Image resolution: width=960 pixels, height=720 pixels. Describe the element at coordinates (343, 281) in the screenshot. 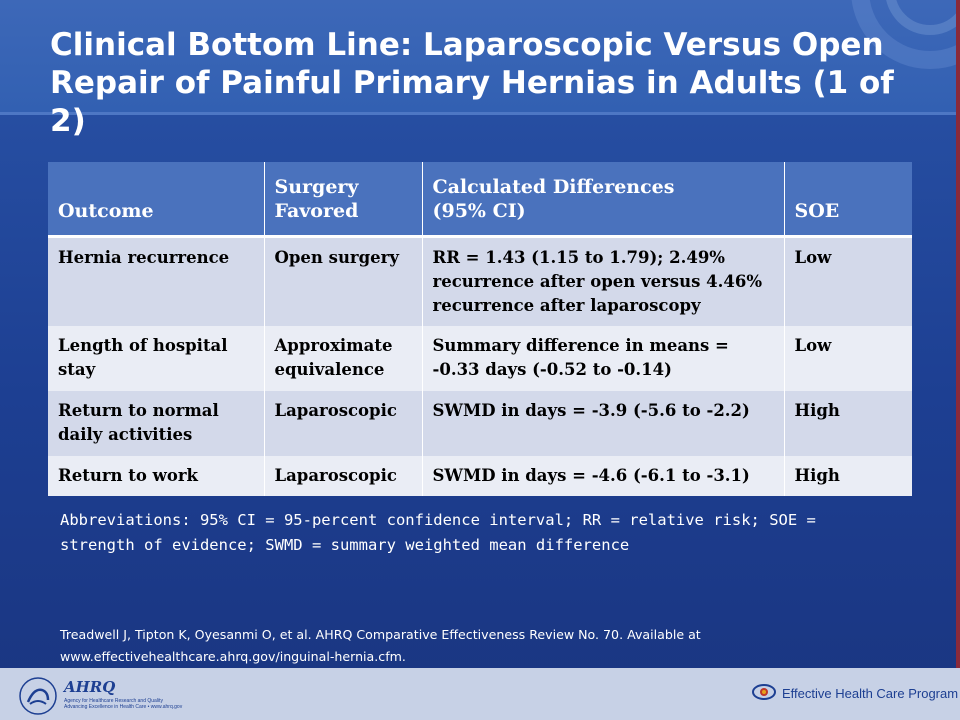

I see `cell-surgery: Open surgery` at that location.